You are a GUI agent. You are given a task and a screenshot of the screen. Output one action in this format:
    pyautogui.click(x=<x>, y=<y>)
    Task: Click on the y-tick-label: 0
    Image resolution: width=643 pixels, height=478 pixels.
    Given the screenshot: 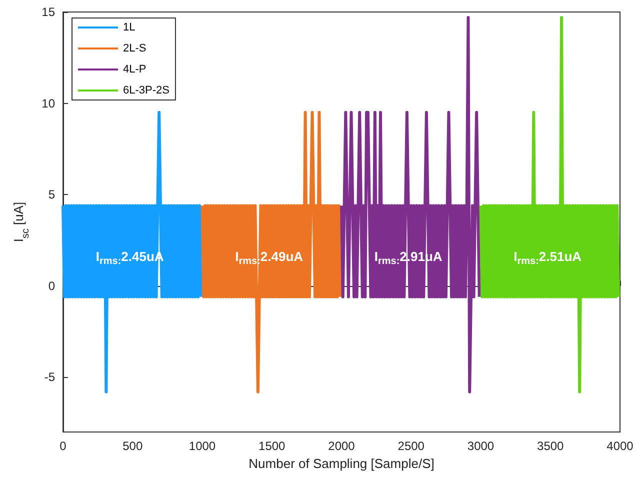 What is the action you would take?
    pyautogui.click(x=52, y=285)
    